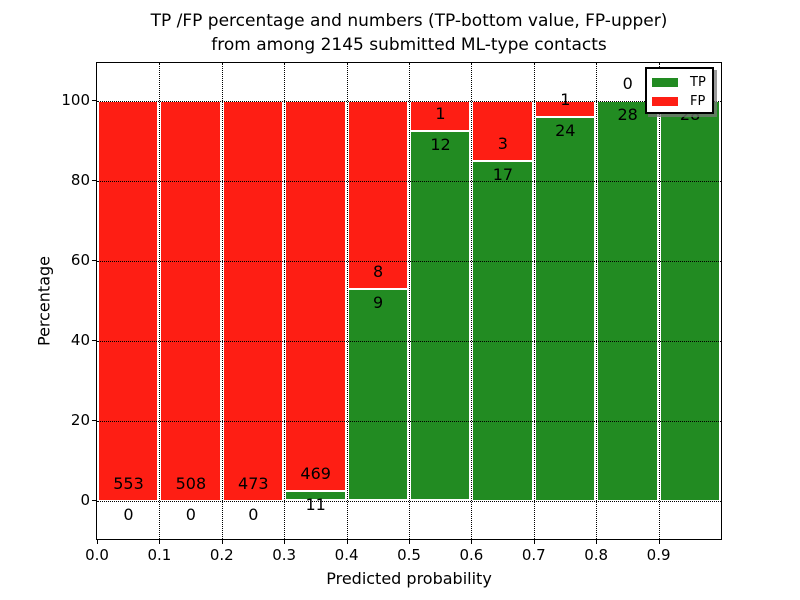 Image resolution: width=800 pixels, height=600 pixels. I want to click on x-tick-label: 0.0, so click(97, 555).